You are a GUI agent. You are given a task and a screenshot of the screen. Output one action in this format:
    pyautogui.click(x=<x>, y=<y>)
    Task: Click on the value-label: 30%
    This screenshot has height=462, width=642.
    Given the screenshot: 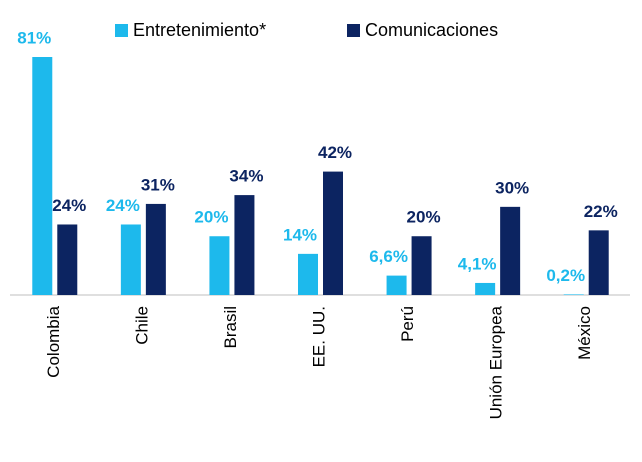 What is the action you would take?
    pyautogui.click(x=512, y=187)
    